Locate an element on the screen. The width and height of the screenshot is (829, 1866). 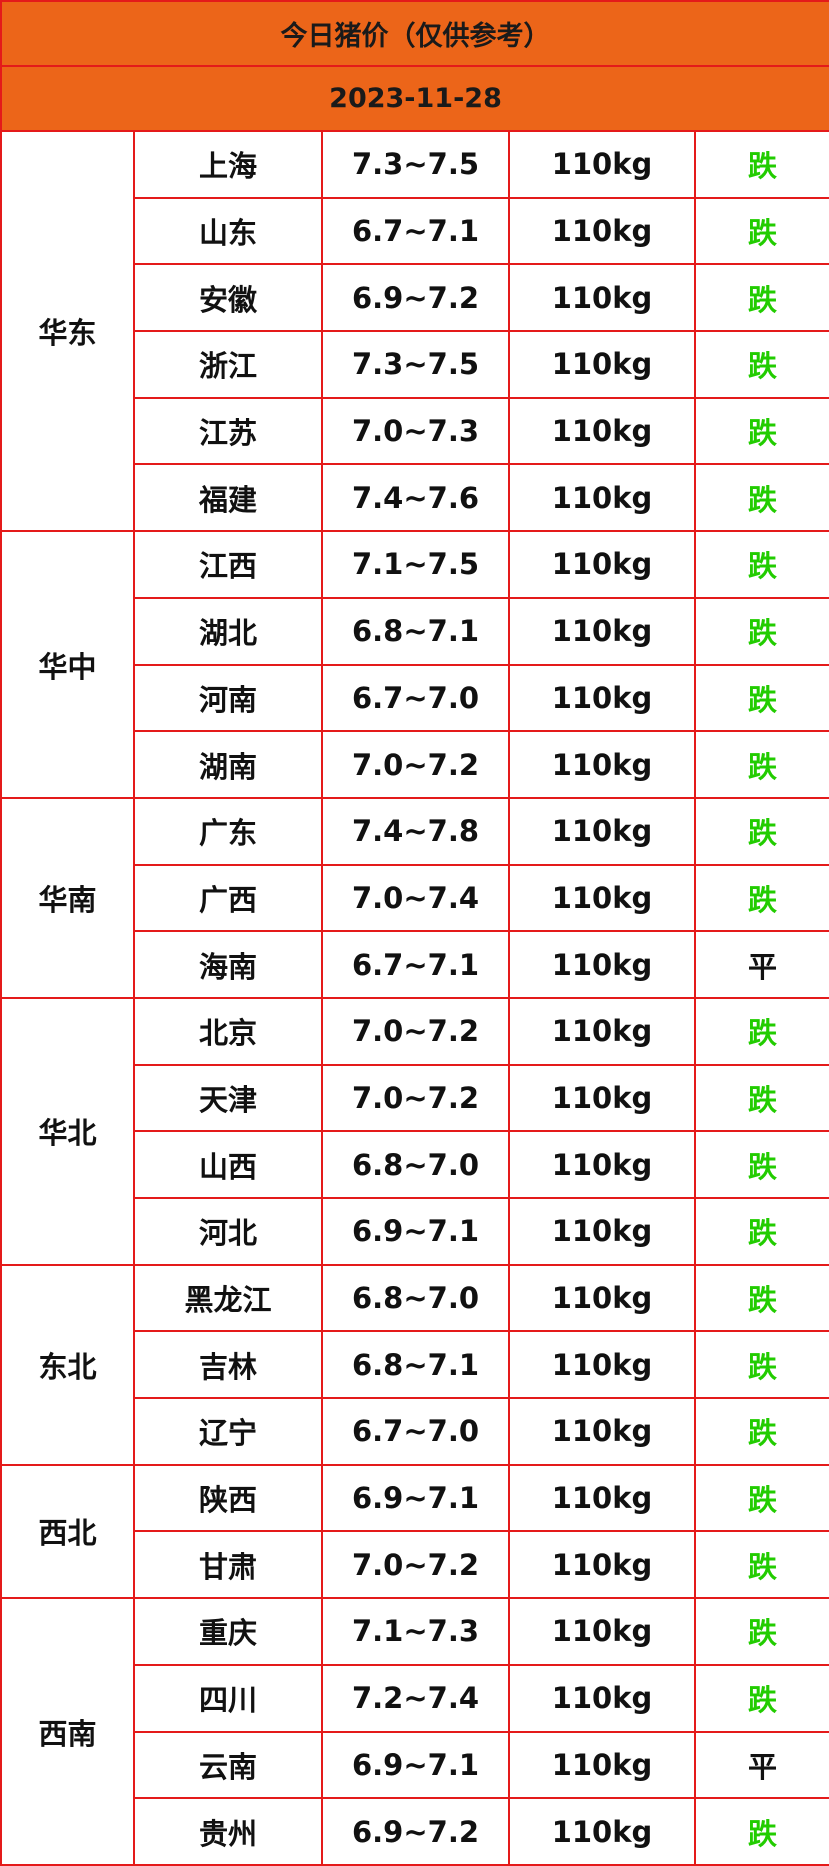
province: 安徽 is located at coordinates (228, 298).